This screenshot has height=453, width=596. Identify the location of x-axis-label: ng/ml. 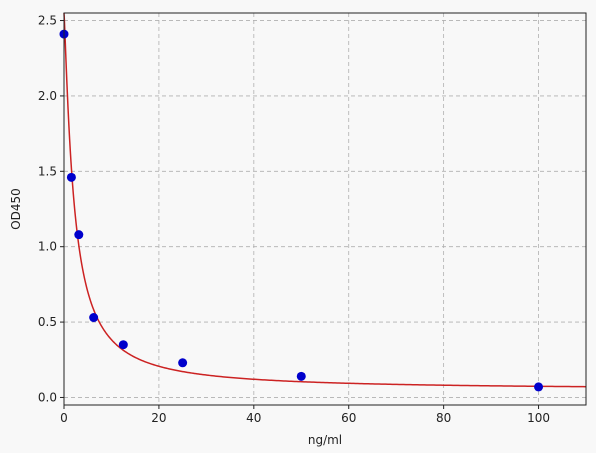
(325, 440).